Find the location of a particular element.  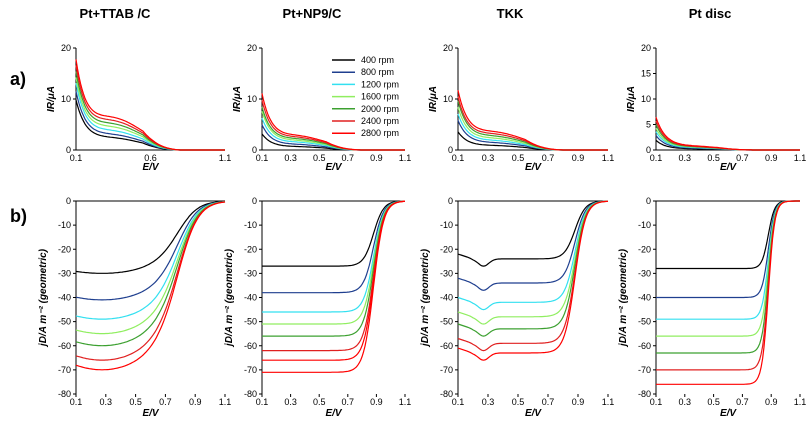

plot-panel-a-3: 0.1 0.3 0.5 0.7 0.9 1.1 0 10 20 E/V IR/μA is located at coordinates (521, 108).